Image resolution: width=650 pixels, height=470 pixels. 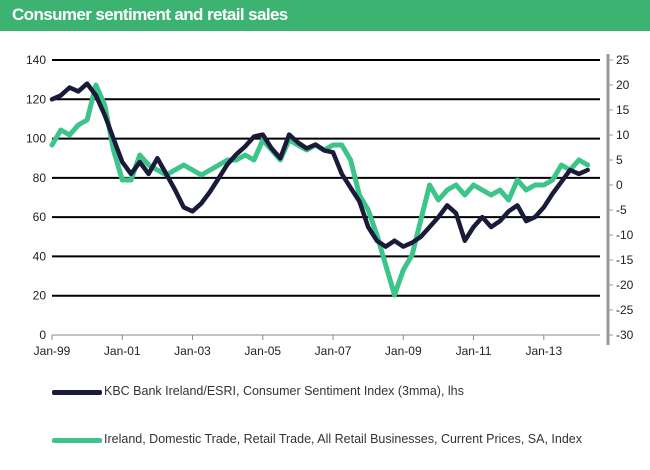 What do you see at coordinates (625, 285) in the screenshot?
I see `y-right-tick-label: -20` at bounding box center [625, 285].